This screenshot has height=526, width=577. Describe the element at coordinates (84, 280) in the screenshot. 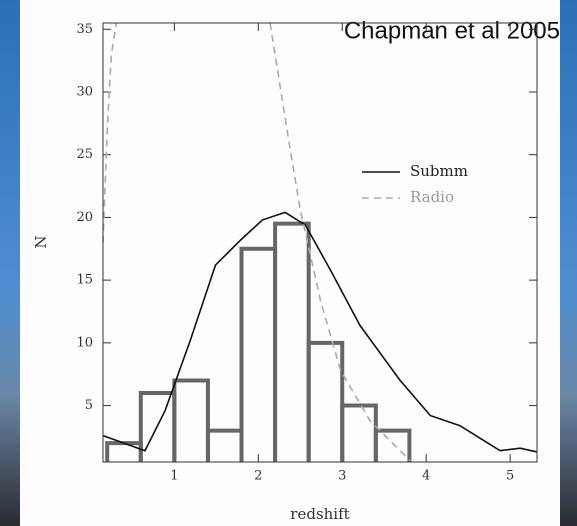

I see `y-tick-label: 15` at that location.